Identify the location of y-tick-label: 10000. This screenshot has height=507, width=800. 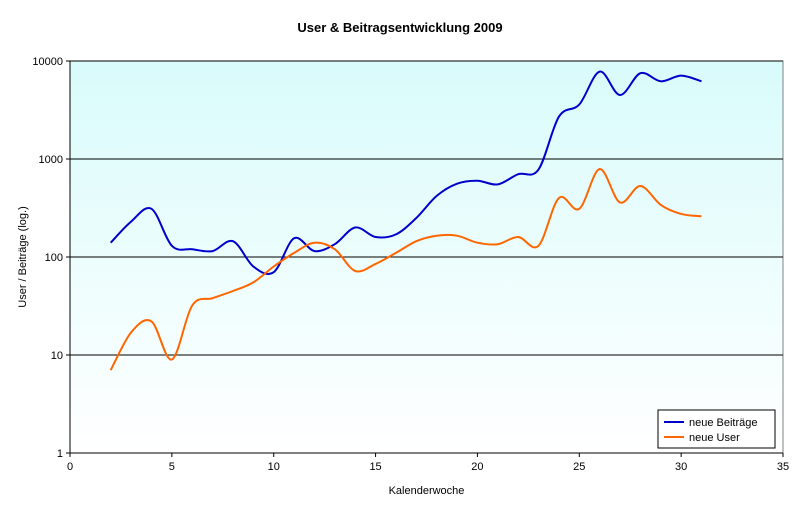
(47, 62).